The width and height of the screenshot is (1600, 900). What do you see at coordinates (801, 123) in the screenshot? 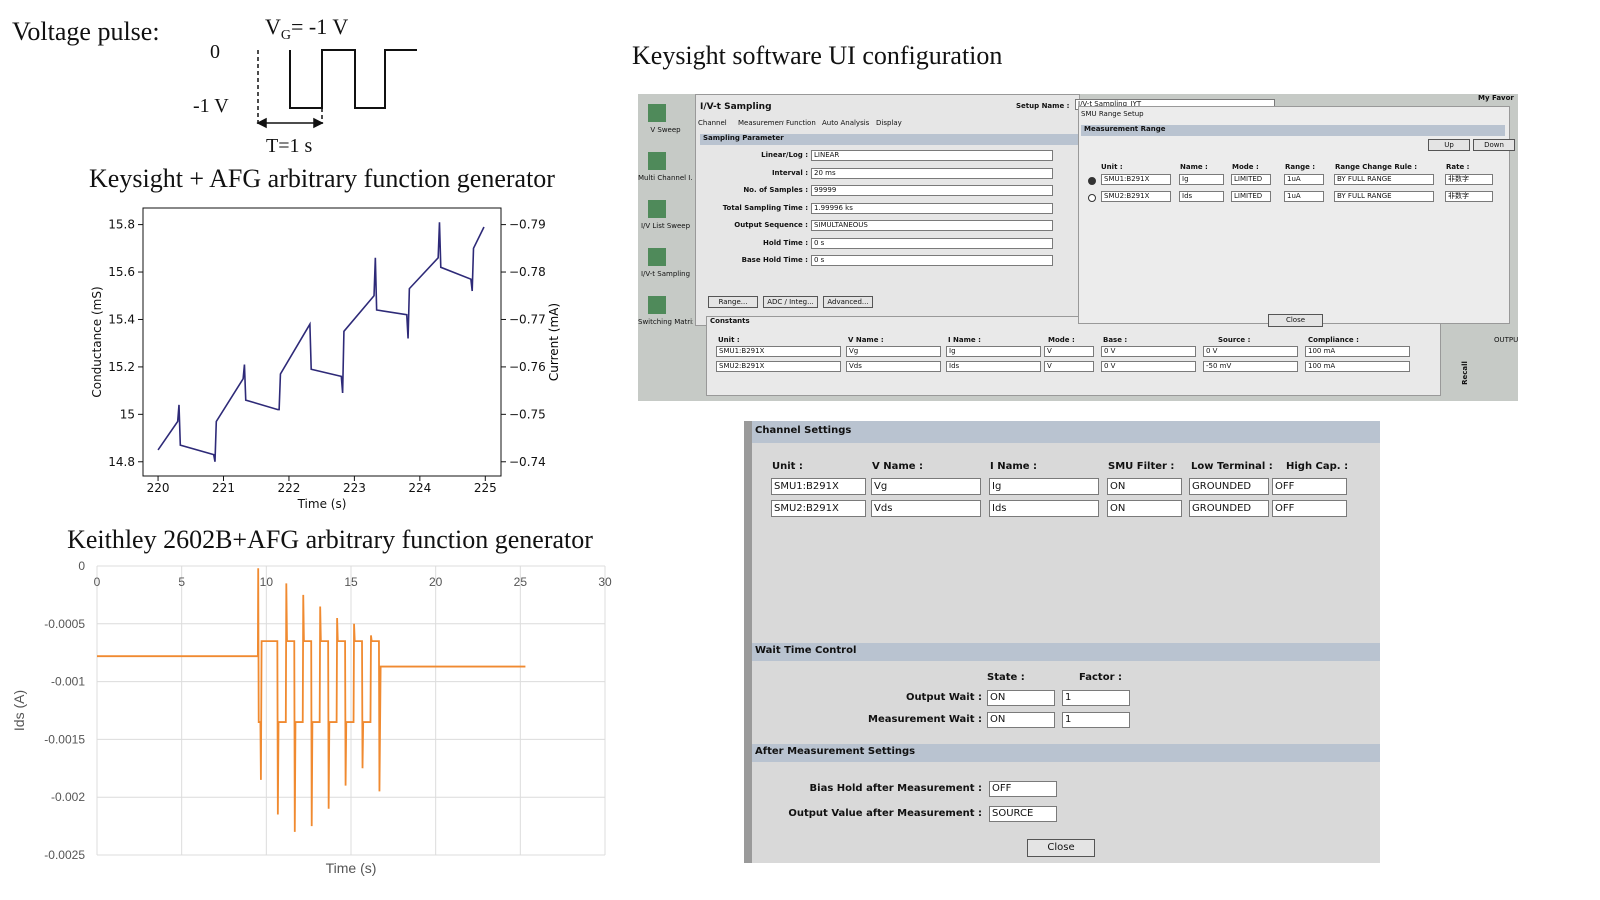
I see `tab: Function` at bounding box center [801, 123].